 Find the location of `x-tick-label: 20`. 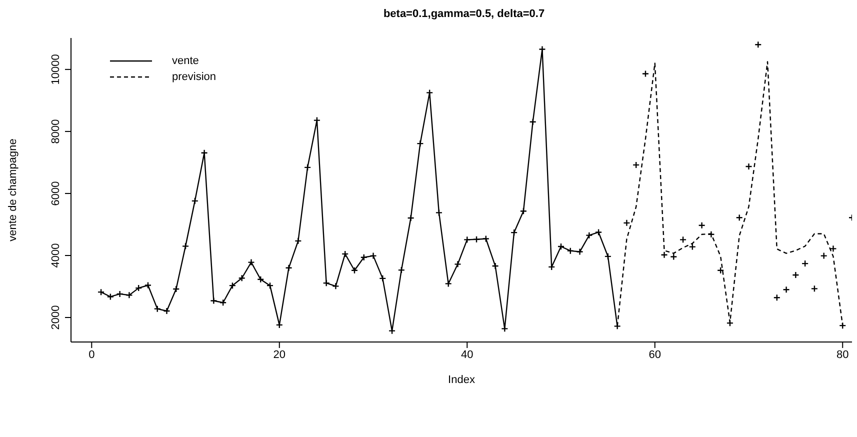

x-tick-label: 20 is located at coordinates (279, 354).